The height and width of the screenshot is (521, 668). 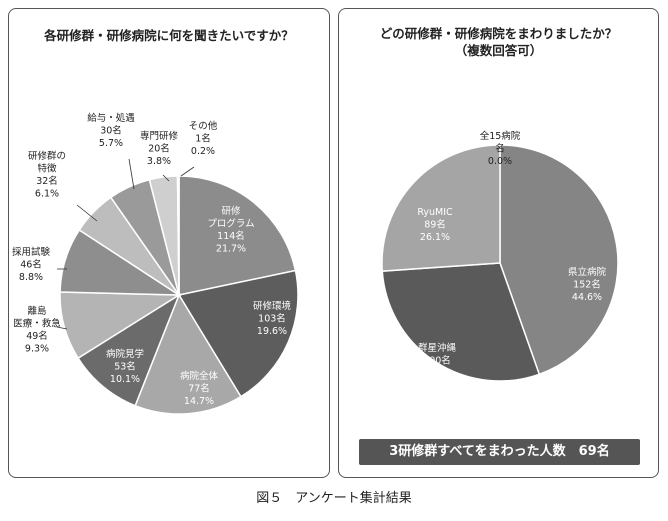 What do you see at coordinates (31, 264) in the screenshot?
I see `slice-label: 採用試験 46名 8.8%` at bounding box center [31, 264].